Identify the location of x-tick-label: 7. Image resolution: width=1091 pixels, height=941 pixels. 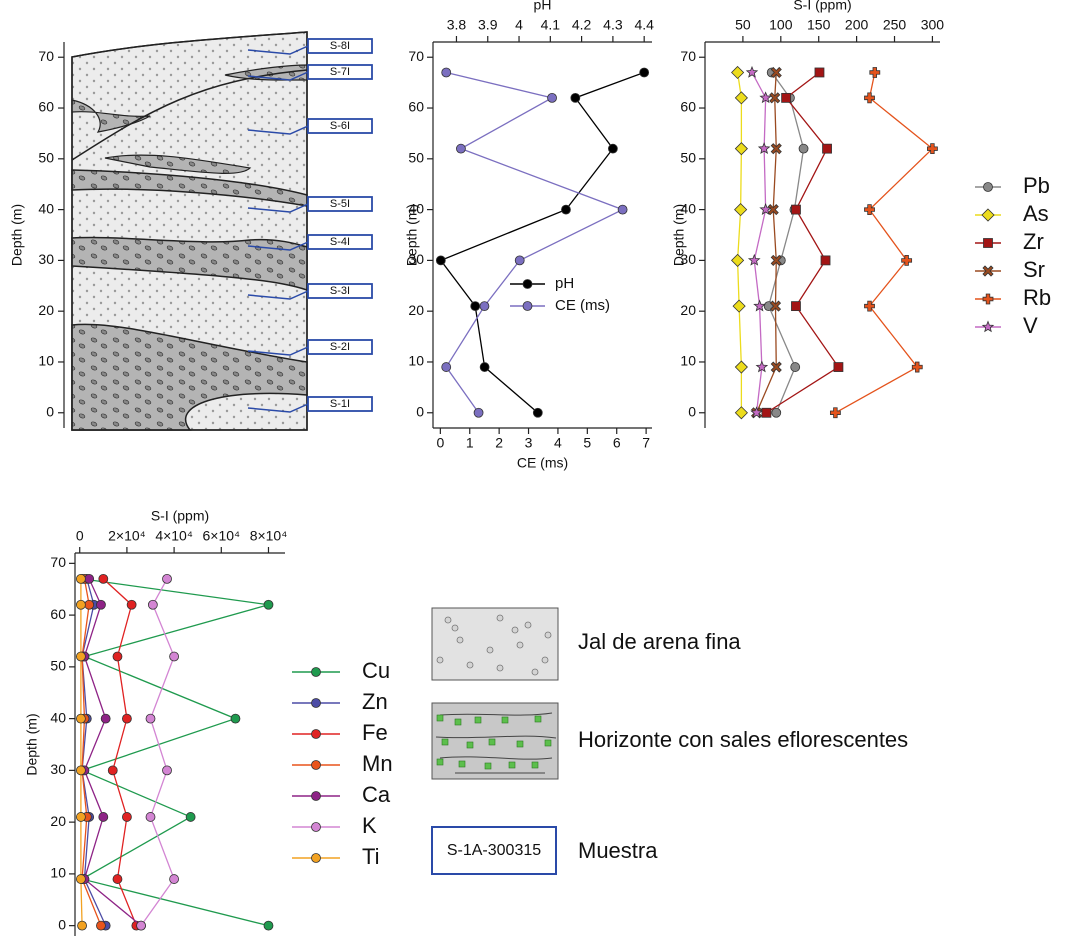
(646, 443).